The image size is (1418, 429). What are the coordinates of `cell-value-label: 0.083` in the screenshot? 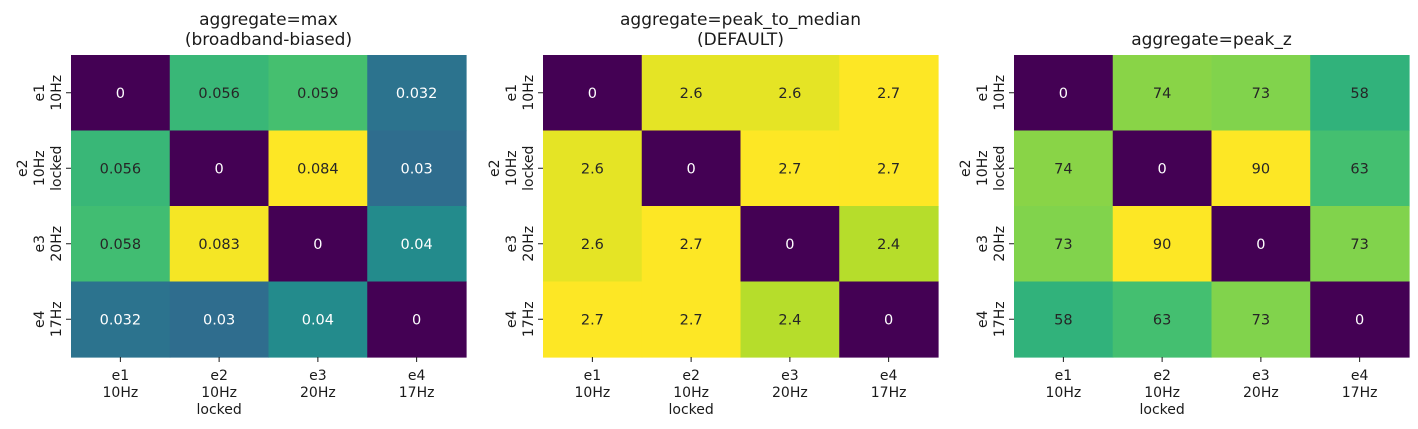 It's located at (219, 245).